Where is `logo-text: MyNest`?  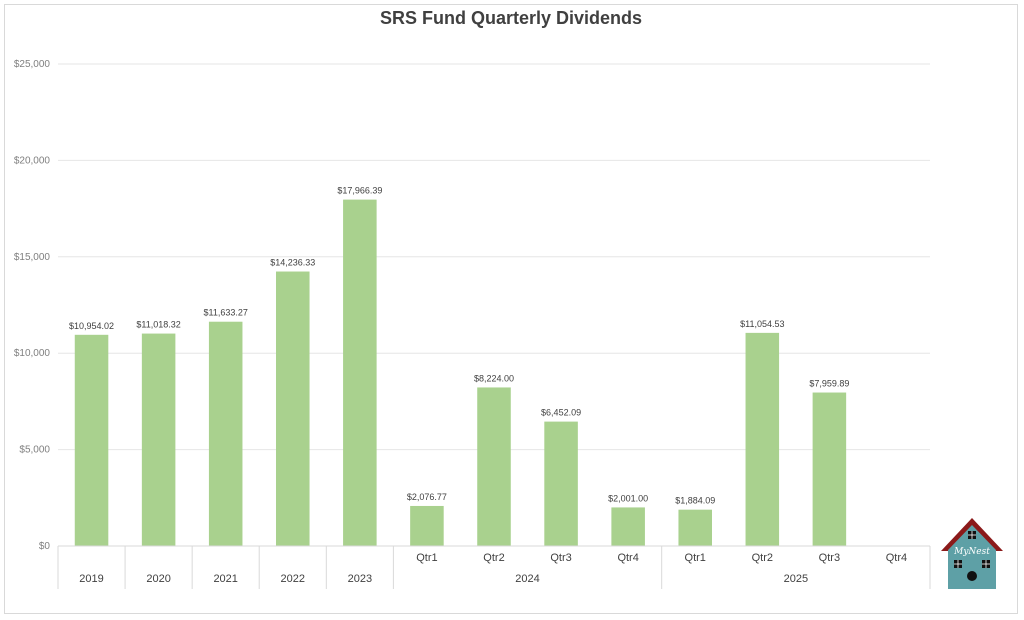 logo-text: MyNest is located at coordinates (971, 552).